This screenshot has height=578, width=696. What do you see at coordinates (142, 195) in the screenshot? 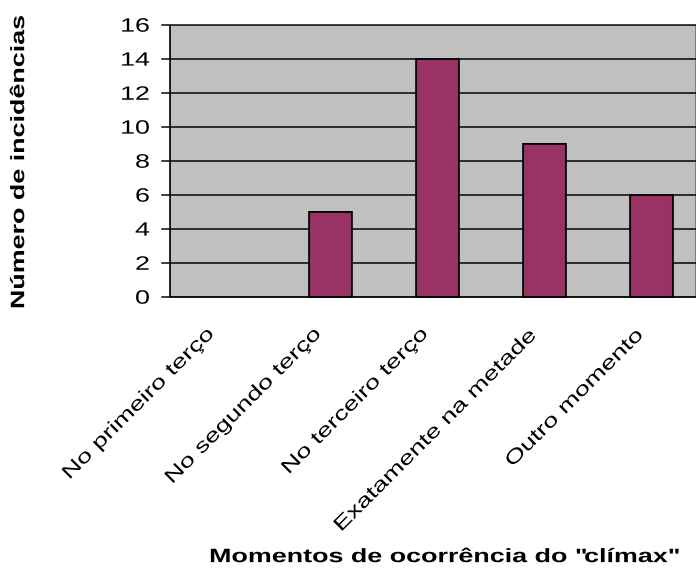
I see `y-tick-label: 6` at bounding box center [142, 195].